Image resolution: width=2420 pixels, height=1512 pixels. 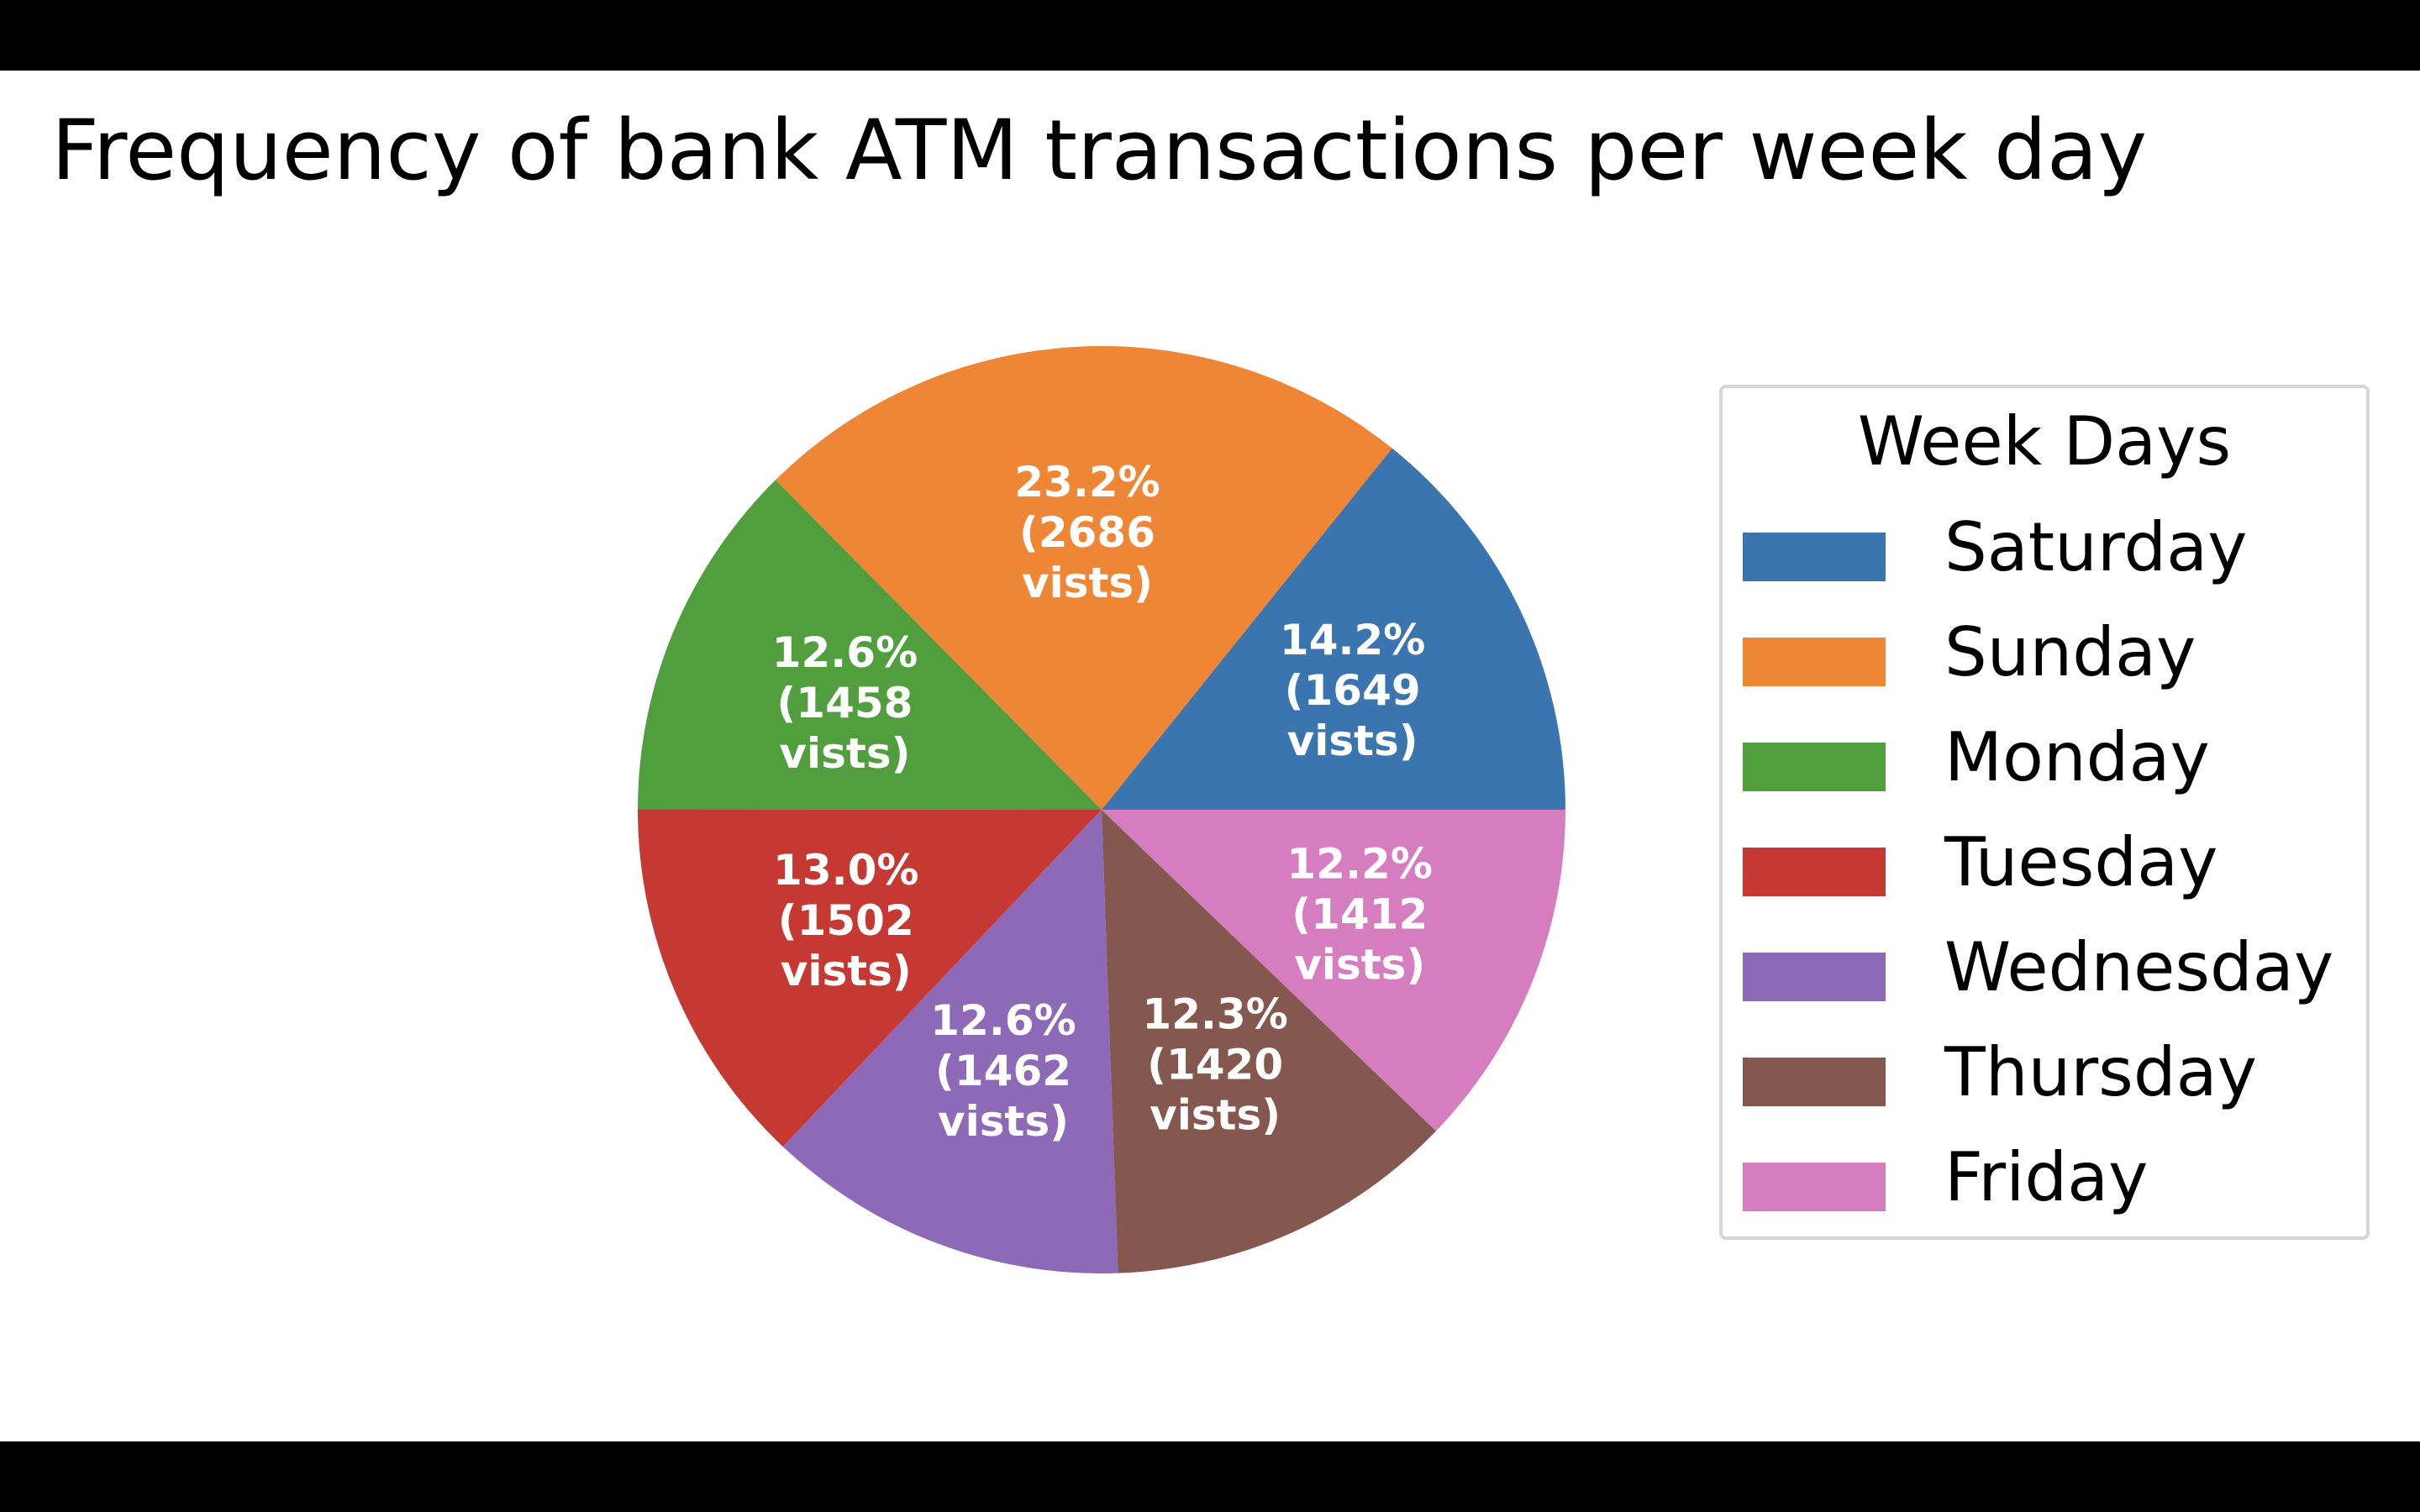 I want to click on slice-label-thursday: 12.3% (1420 vists), so click(x=1214, y=1064).